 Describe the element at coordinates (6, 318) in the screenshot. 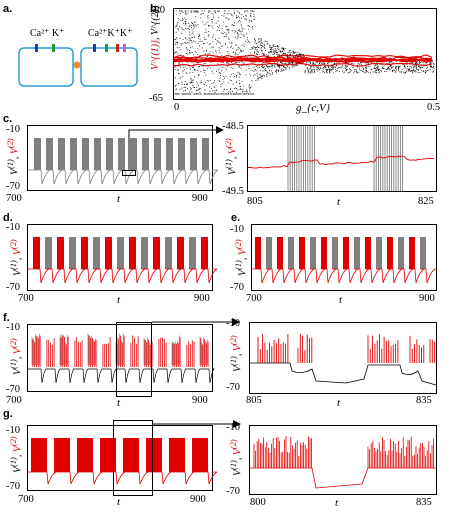

I see `panel-f-letter: f.` at that location.